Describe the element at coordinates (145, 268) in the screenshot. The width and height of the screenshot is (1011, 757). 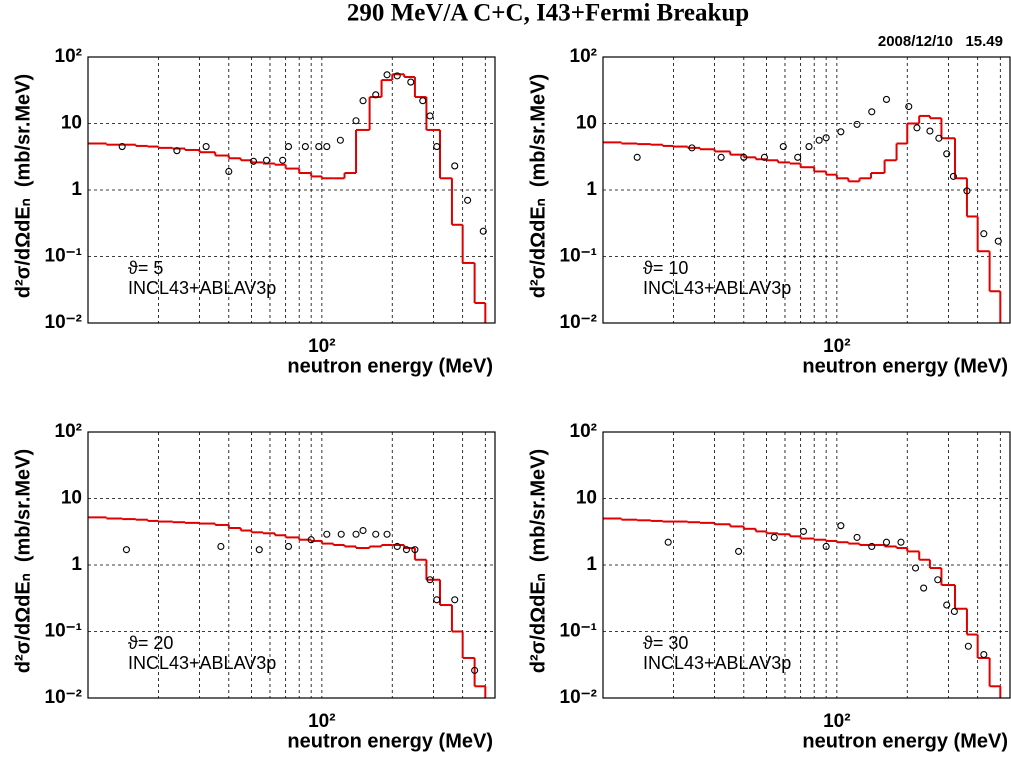
I see `annotation: ϑ= 5` at that location.